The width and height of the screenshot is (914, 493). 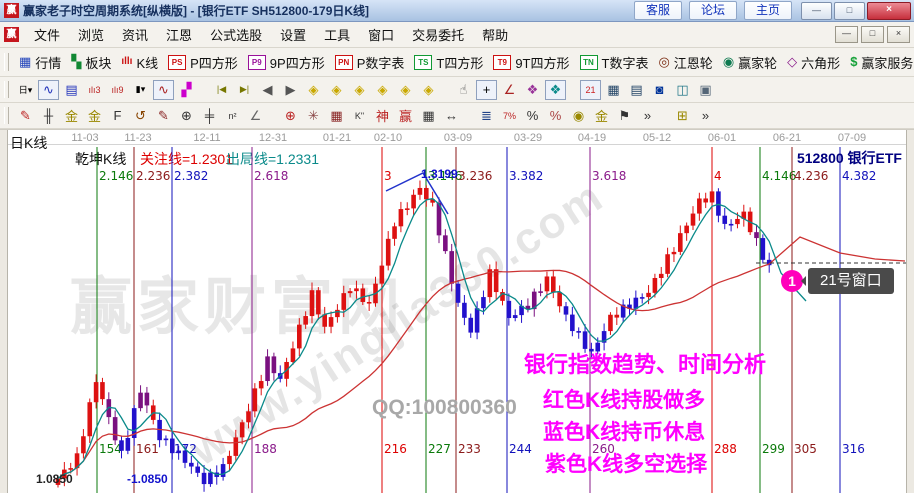 I want to click on menu-item-7: 窗口, so click(x=381, y=35).